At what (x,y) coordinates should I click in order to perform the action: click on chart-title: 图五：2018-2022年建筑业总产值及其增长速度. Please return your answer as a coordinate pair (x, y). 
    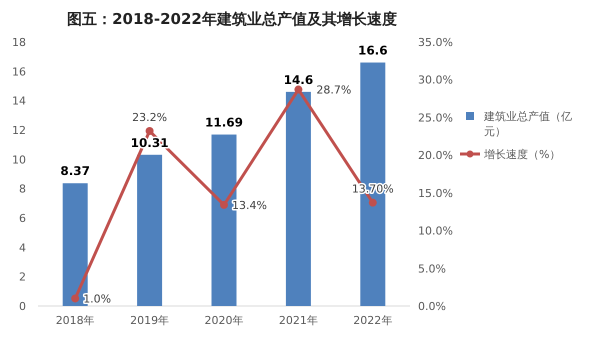
    Looking at the image, I should click on (232, 19).